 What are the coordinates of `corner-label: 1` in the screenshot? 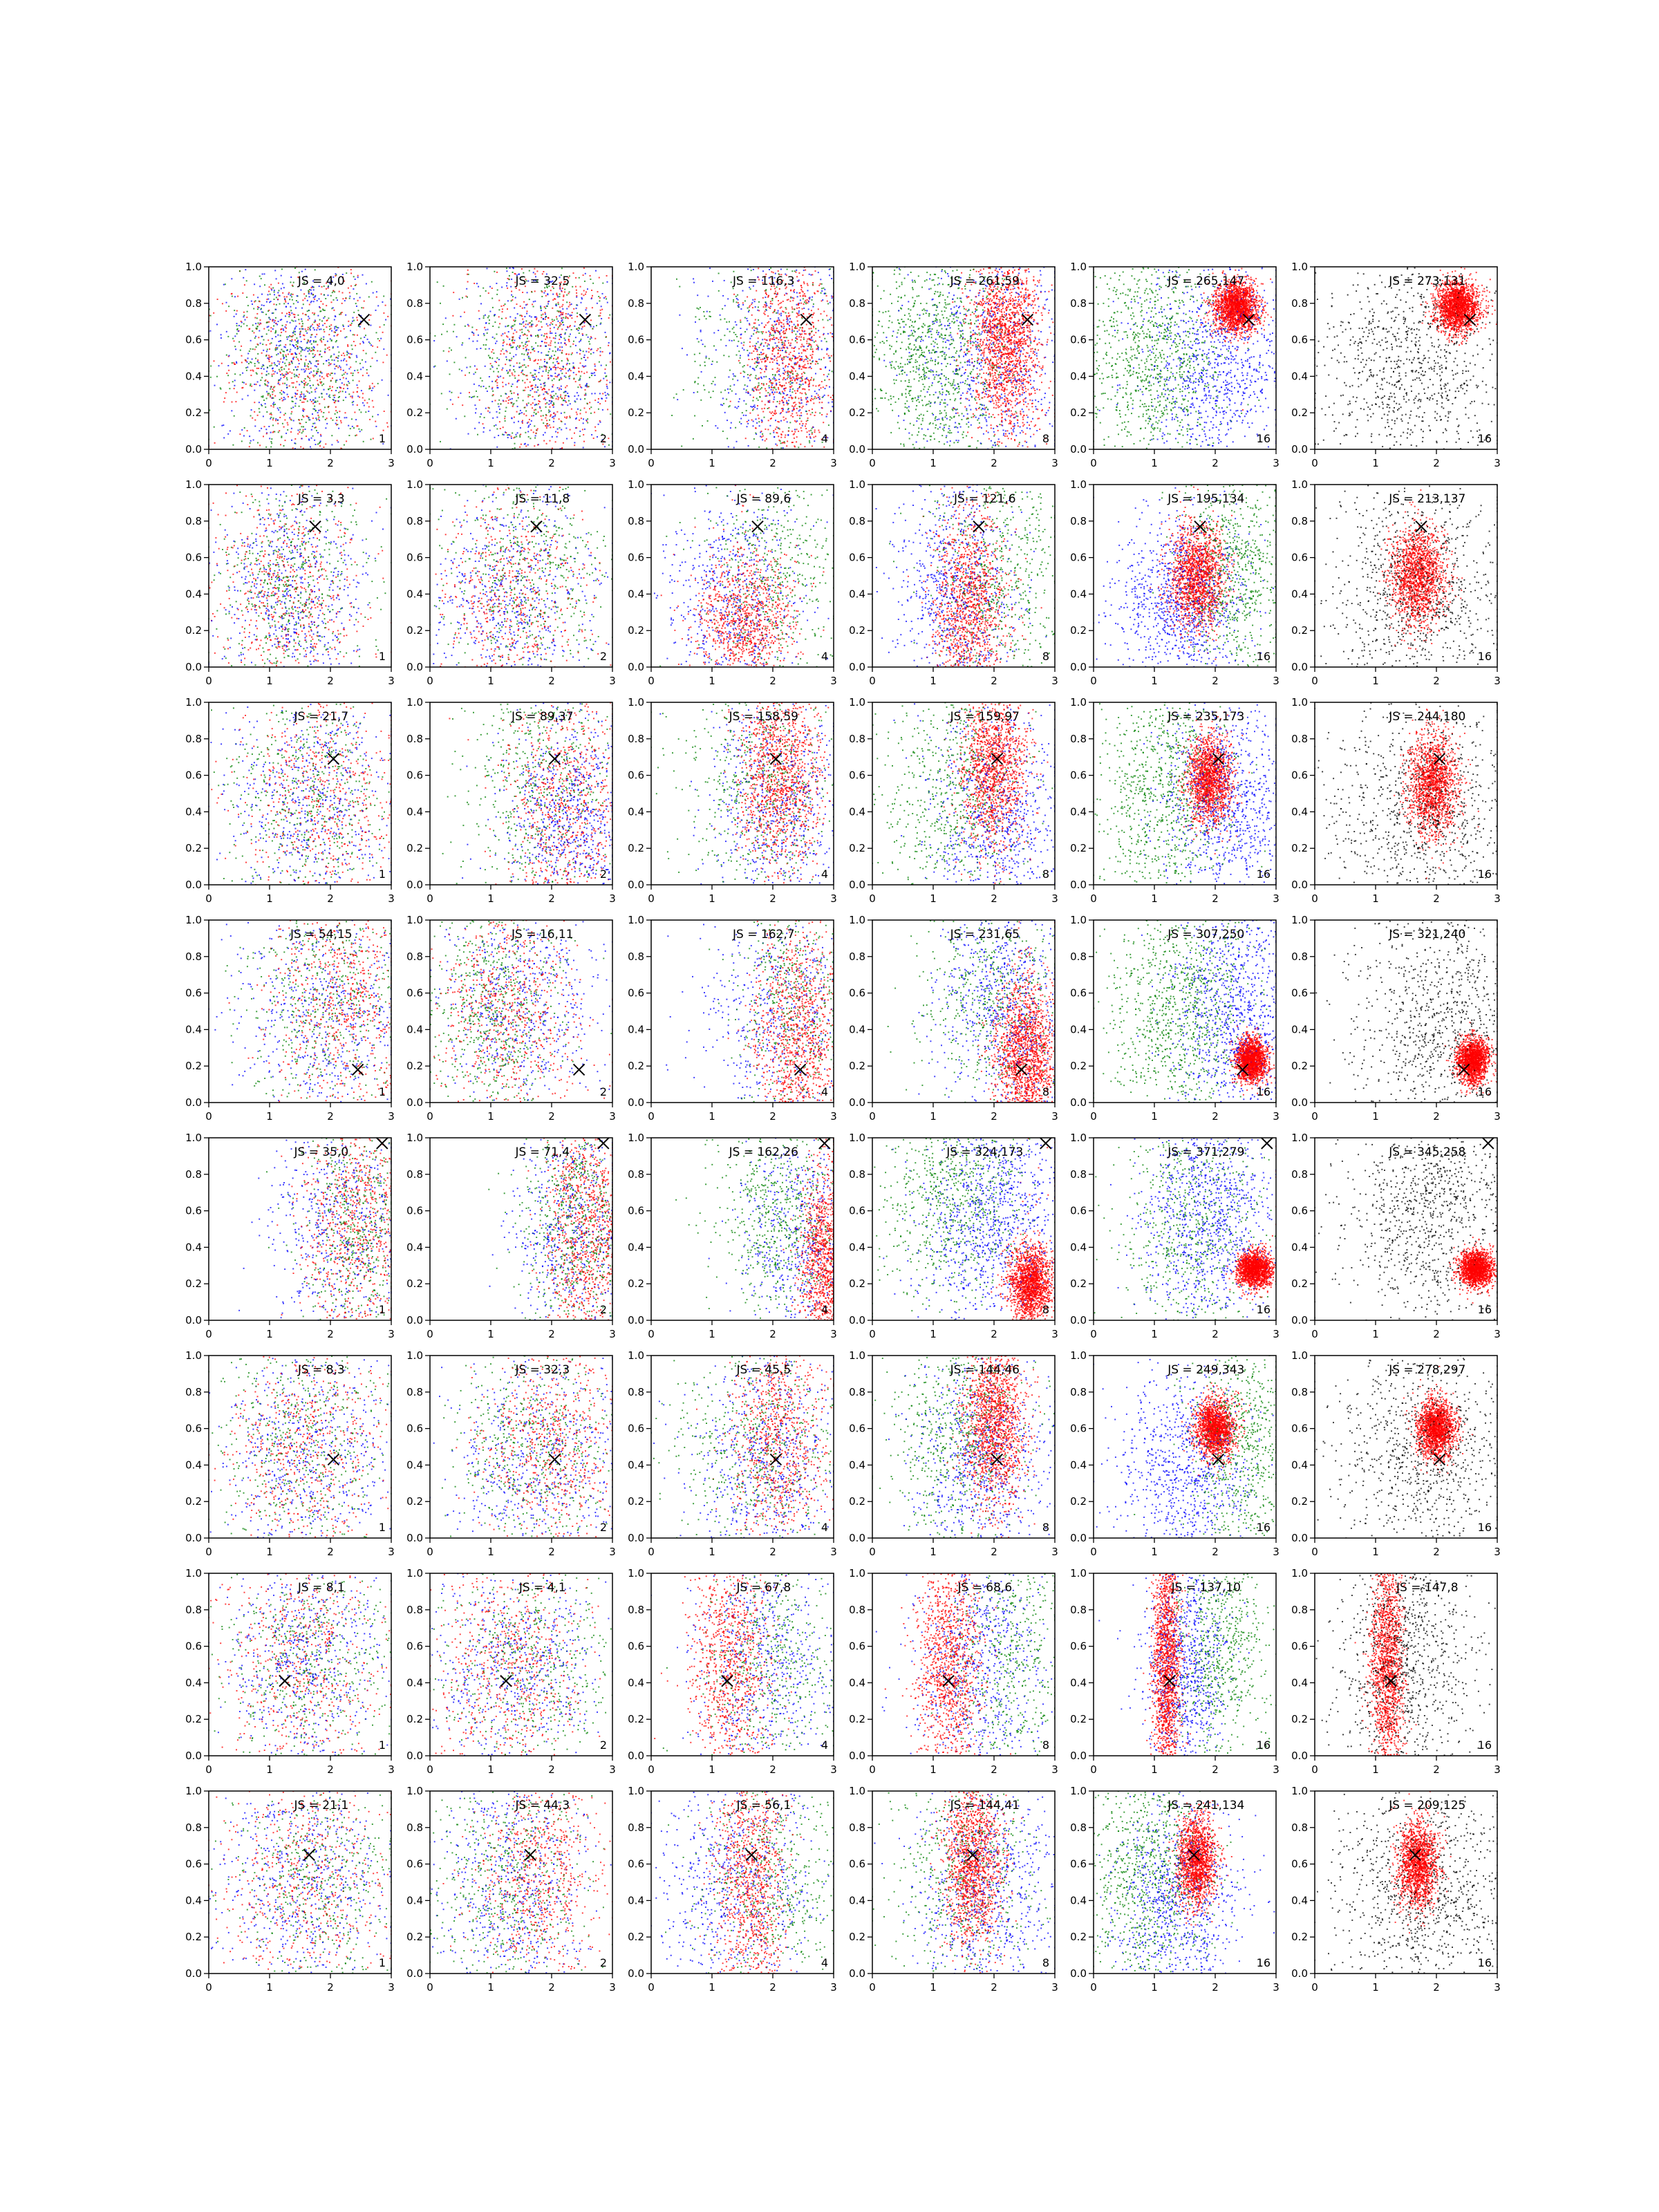 It's located at (383, 439).